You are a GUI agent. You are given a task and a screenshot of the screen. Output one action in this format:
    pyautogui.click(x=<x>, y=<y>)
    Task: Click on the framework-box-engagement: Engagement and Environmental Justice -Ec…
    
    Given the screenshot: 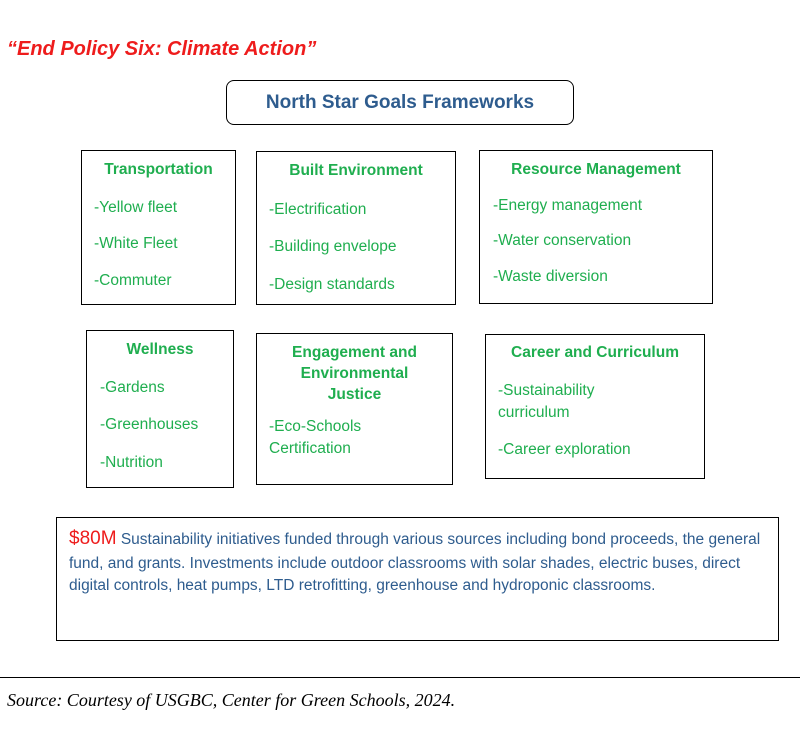 What is the action you would take?
    pyautogui.click(x=354, y=409)
    